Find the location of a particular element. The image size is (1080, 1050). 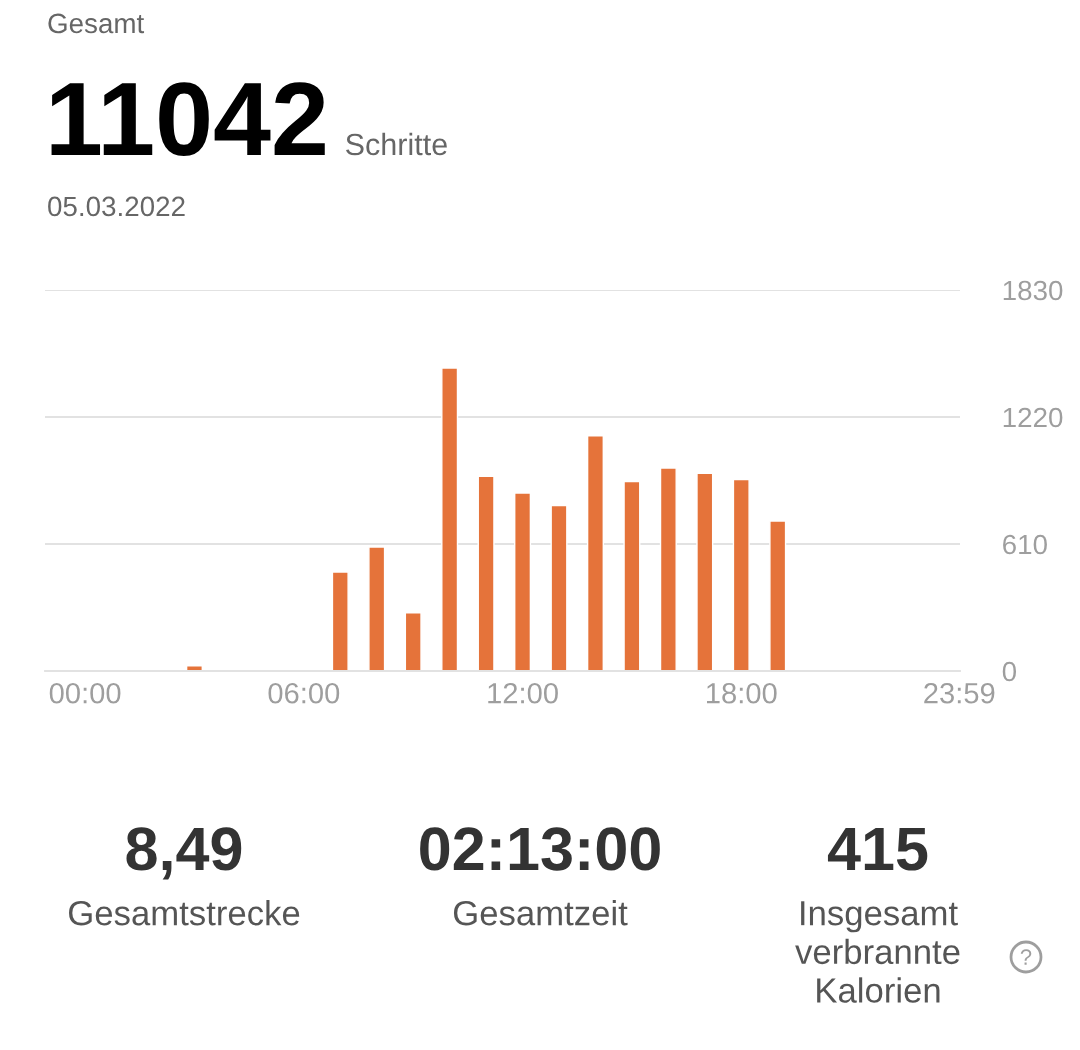

text: Gesamtzeit is located at coordinates (540, 913).